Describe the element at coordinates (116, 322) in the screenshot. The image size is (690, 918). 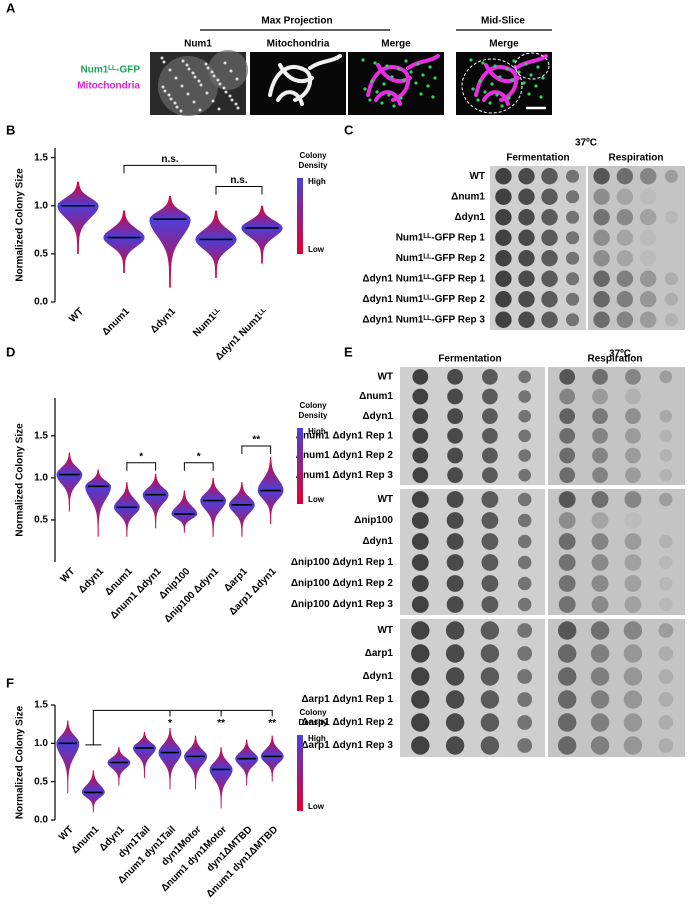
I see `x-tick-label: Δnum1` at that location.